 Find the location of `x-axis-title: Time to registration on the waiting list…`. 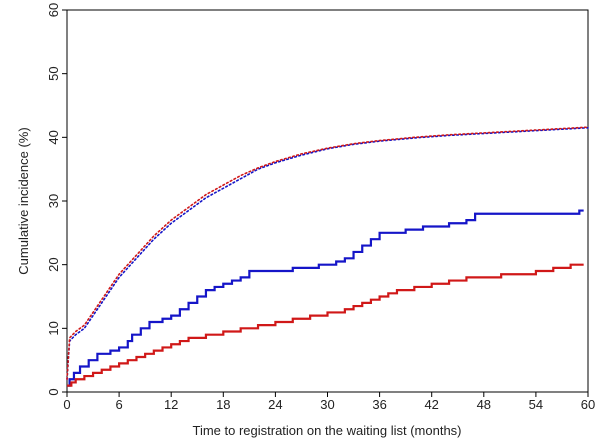

x-axis-title: Time to registration on the waiting list… is located at coordinates (326, 430).